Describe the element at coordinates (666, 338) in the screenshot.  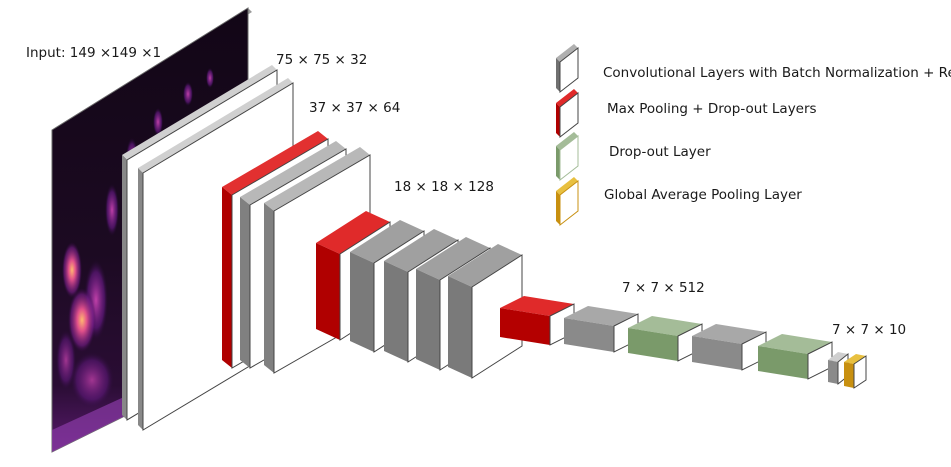
I see `layer-group-conv4` at that location.